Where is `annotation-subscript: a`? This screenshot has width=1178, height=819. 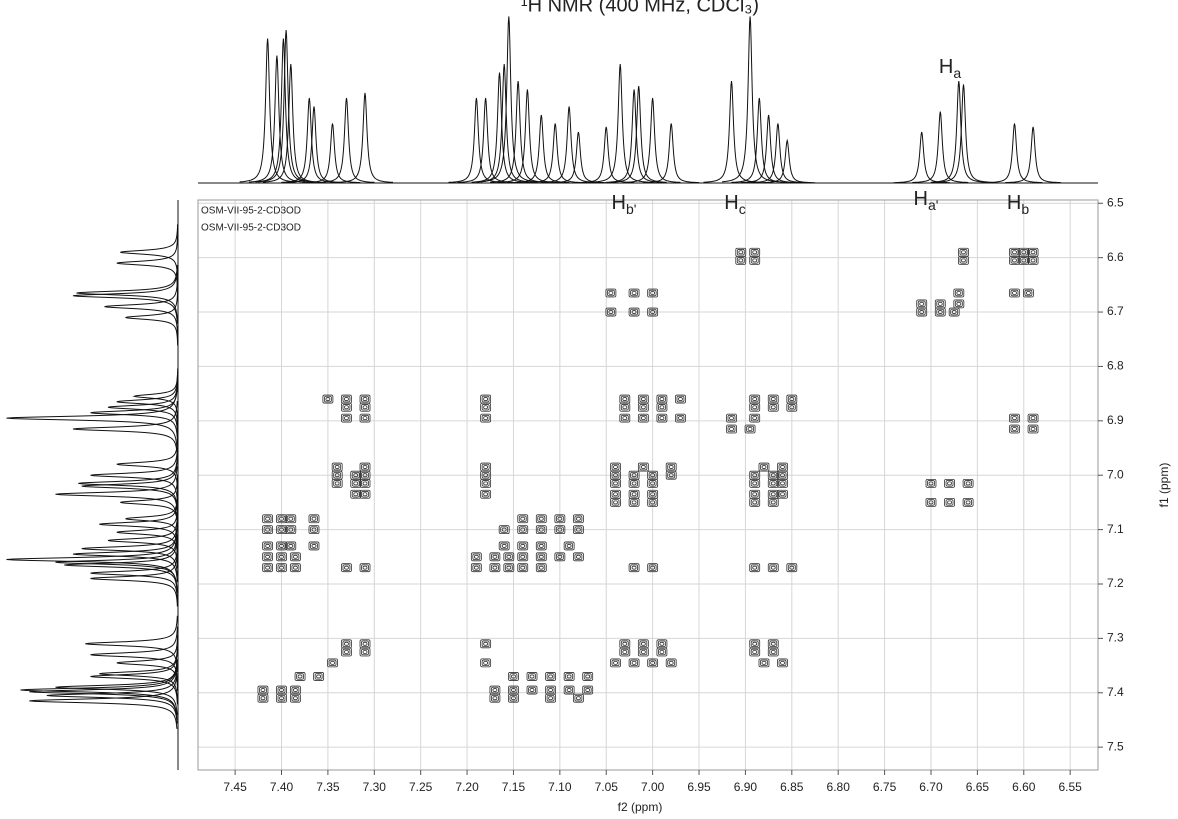
annotation-subscript: a is located at coordinates (957, 73).